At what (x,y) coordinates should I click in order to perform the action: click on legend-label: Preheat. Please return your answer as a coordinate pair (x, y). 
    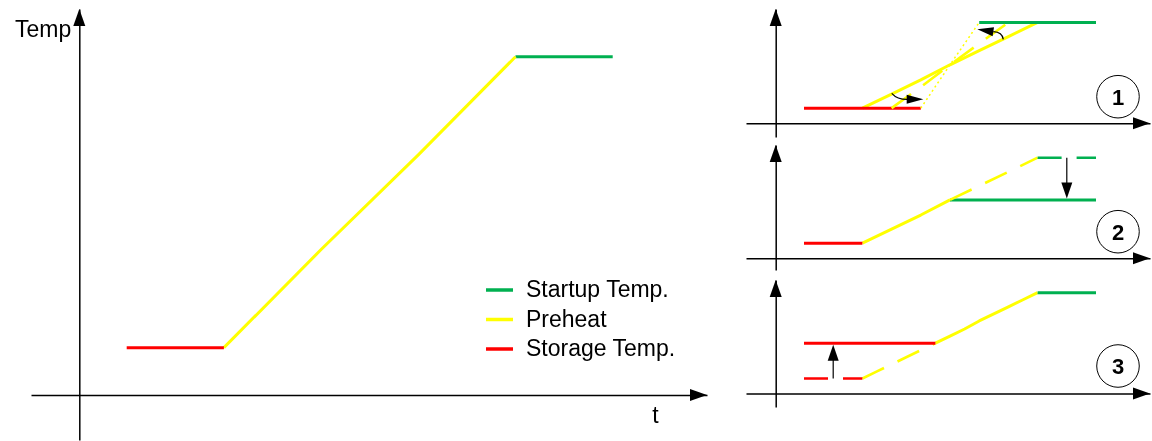
    Looking at the image, I should click on (567, 318).